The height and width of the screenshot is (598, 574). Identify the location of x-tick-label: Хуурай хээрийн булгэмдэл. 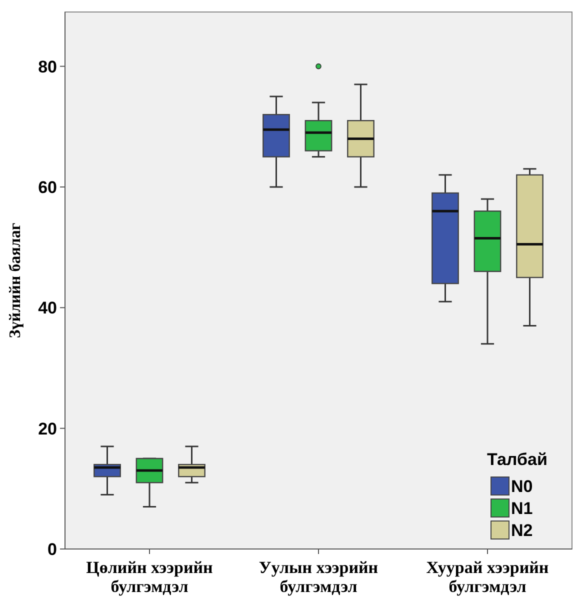
(487, 577).